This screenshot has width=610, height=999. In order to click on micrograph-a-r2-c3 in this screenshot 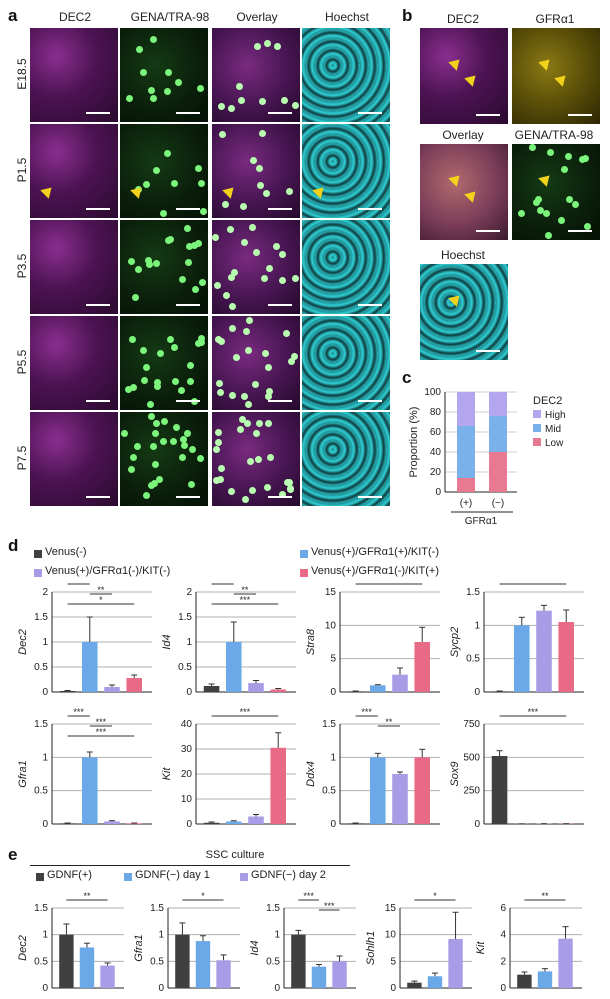, I will do `click(346, 267)`.